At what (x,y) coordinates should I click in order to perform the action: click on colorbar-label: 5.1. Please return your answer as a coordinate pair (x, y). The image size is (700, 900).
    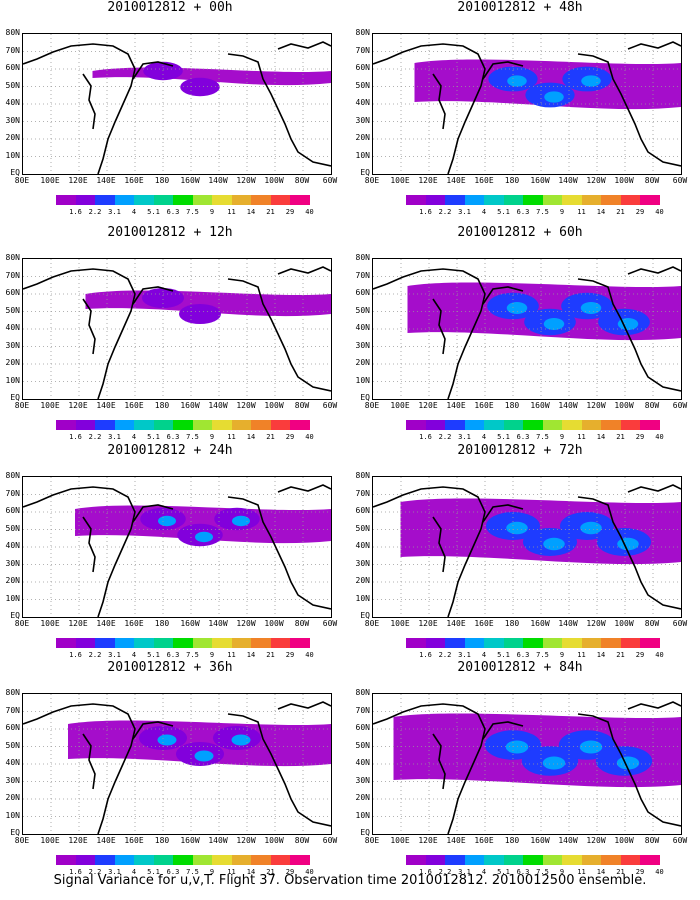
    Looking at the image, I should click on (503, 655).